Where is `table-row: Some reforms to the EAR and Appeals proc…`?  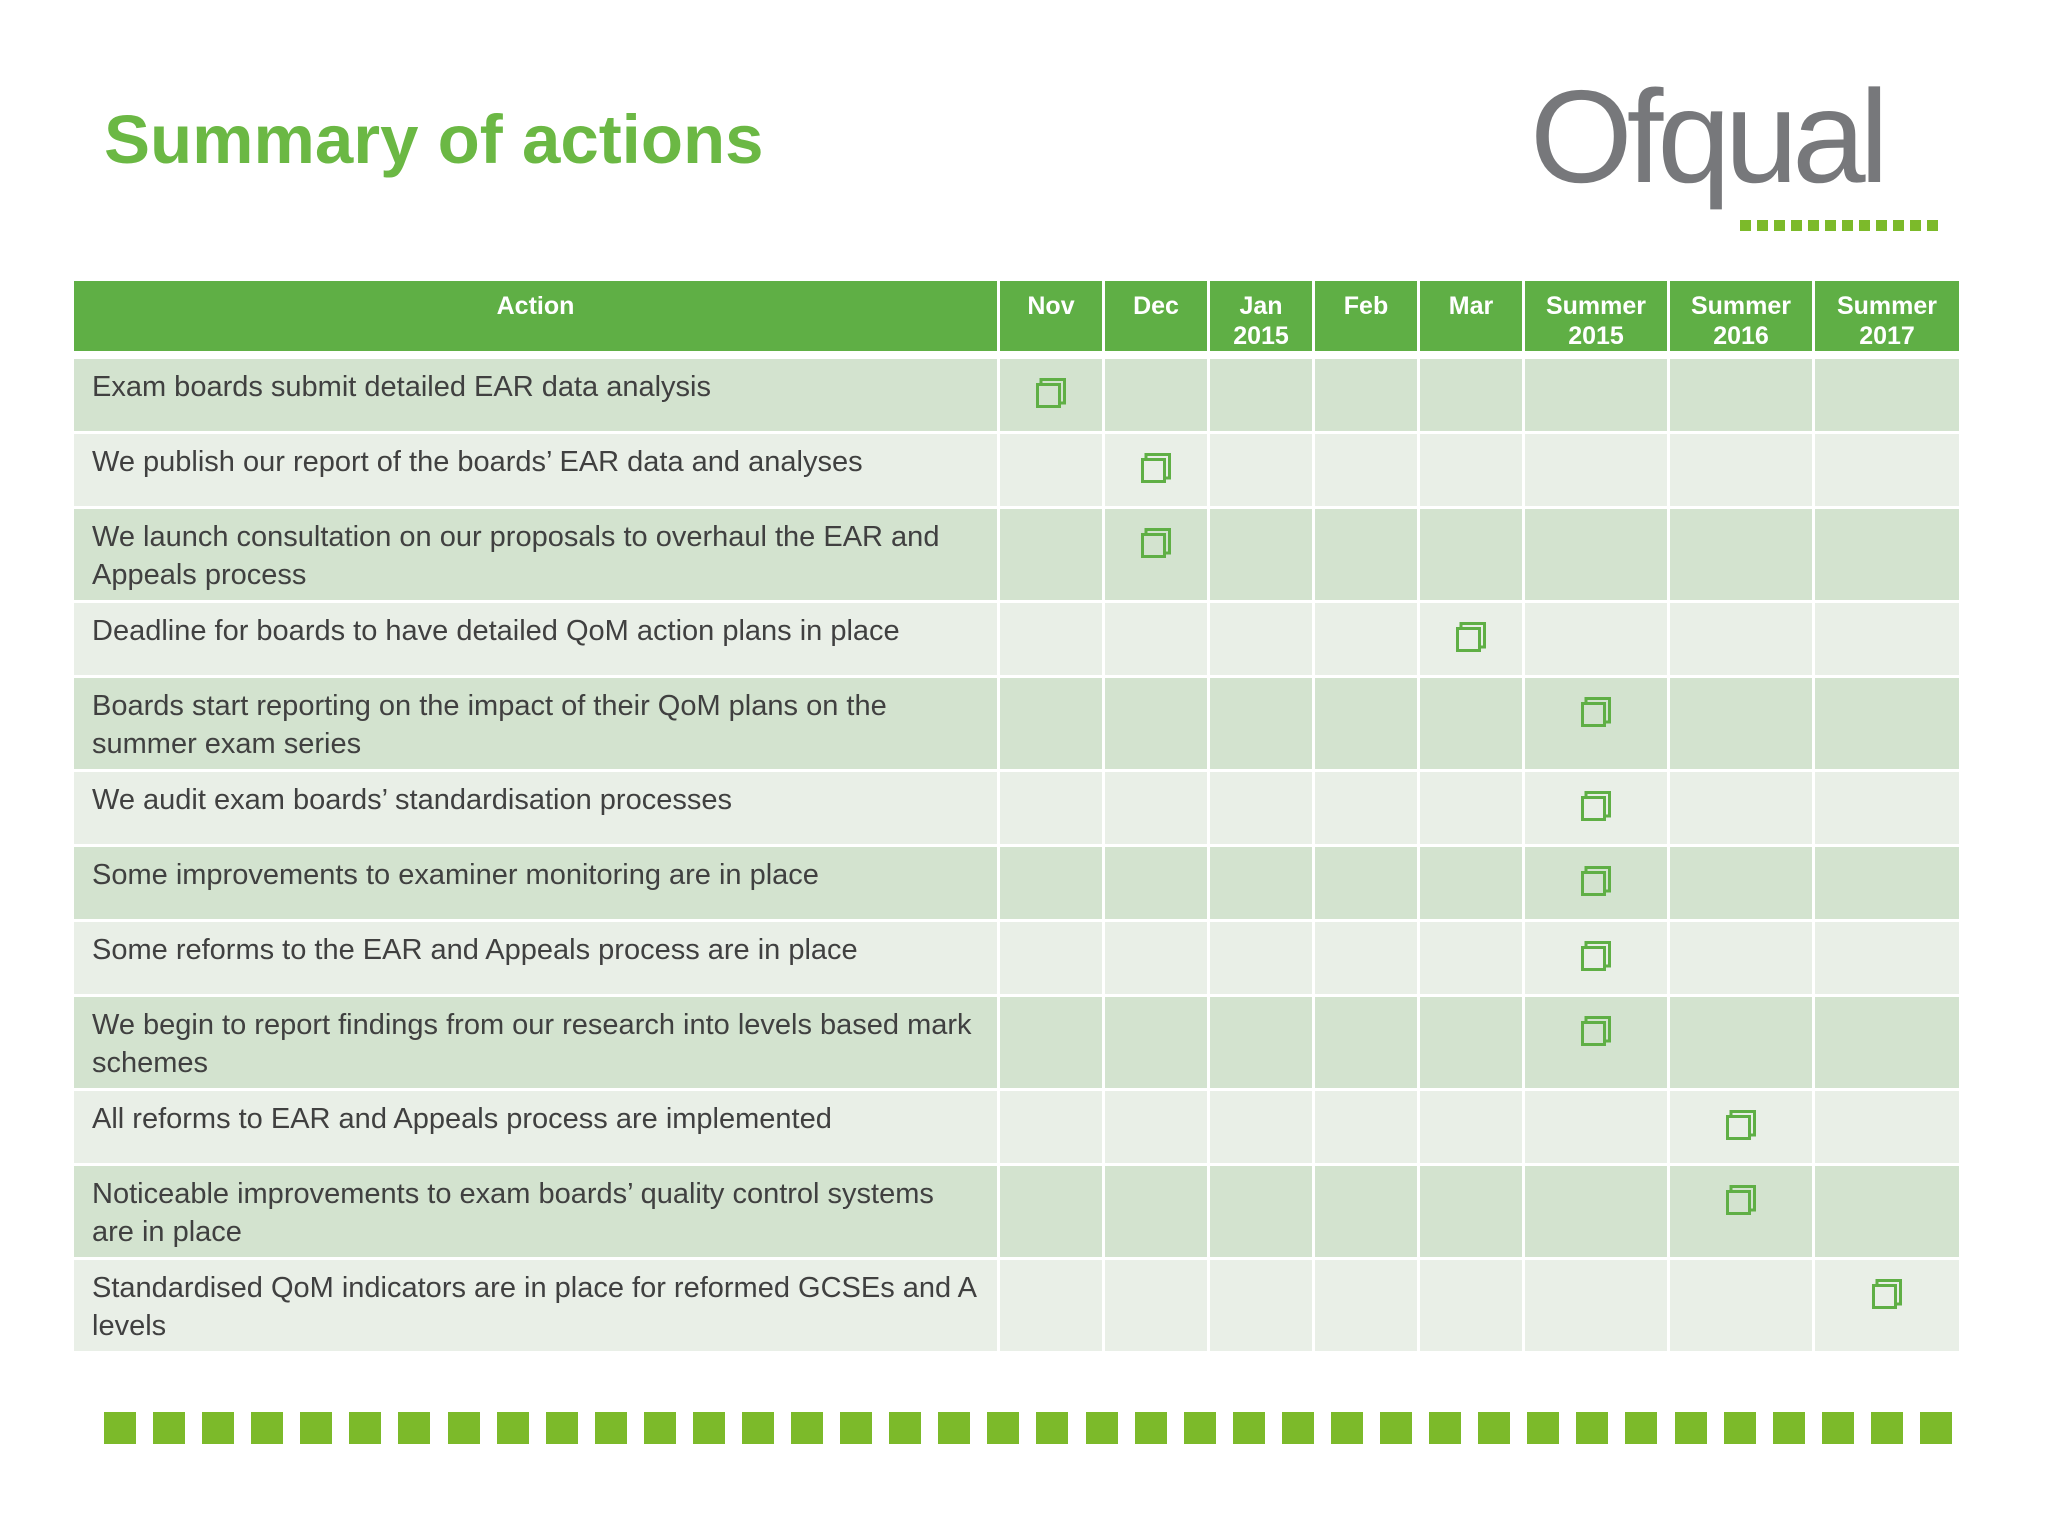 table-row: Some reforms to the EAR and Appeals proc… is located at coordinates (1016, 959).